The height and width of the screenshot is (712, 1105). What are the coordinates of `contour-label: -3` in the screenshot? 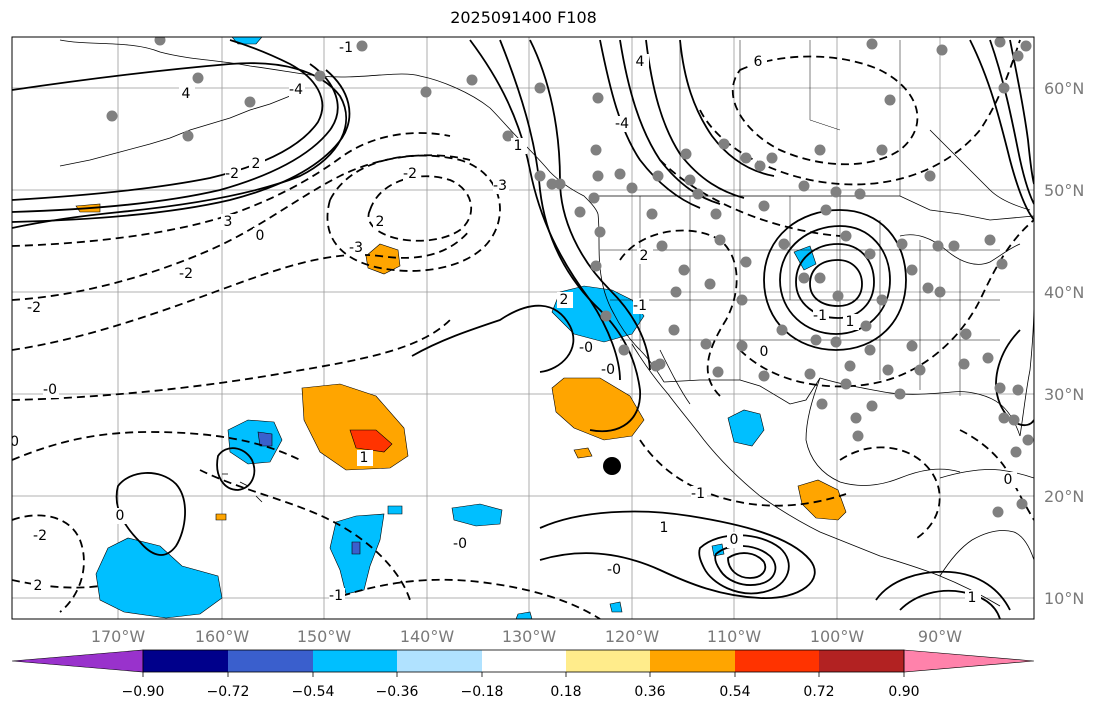 It's located at (500, 186).